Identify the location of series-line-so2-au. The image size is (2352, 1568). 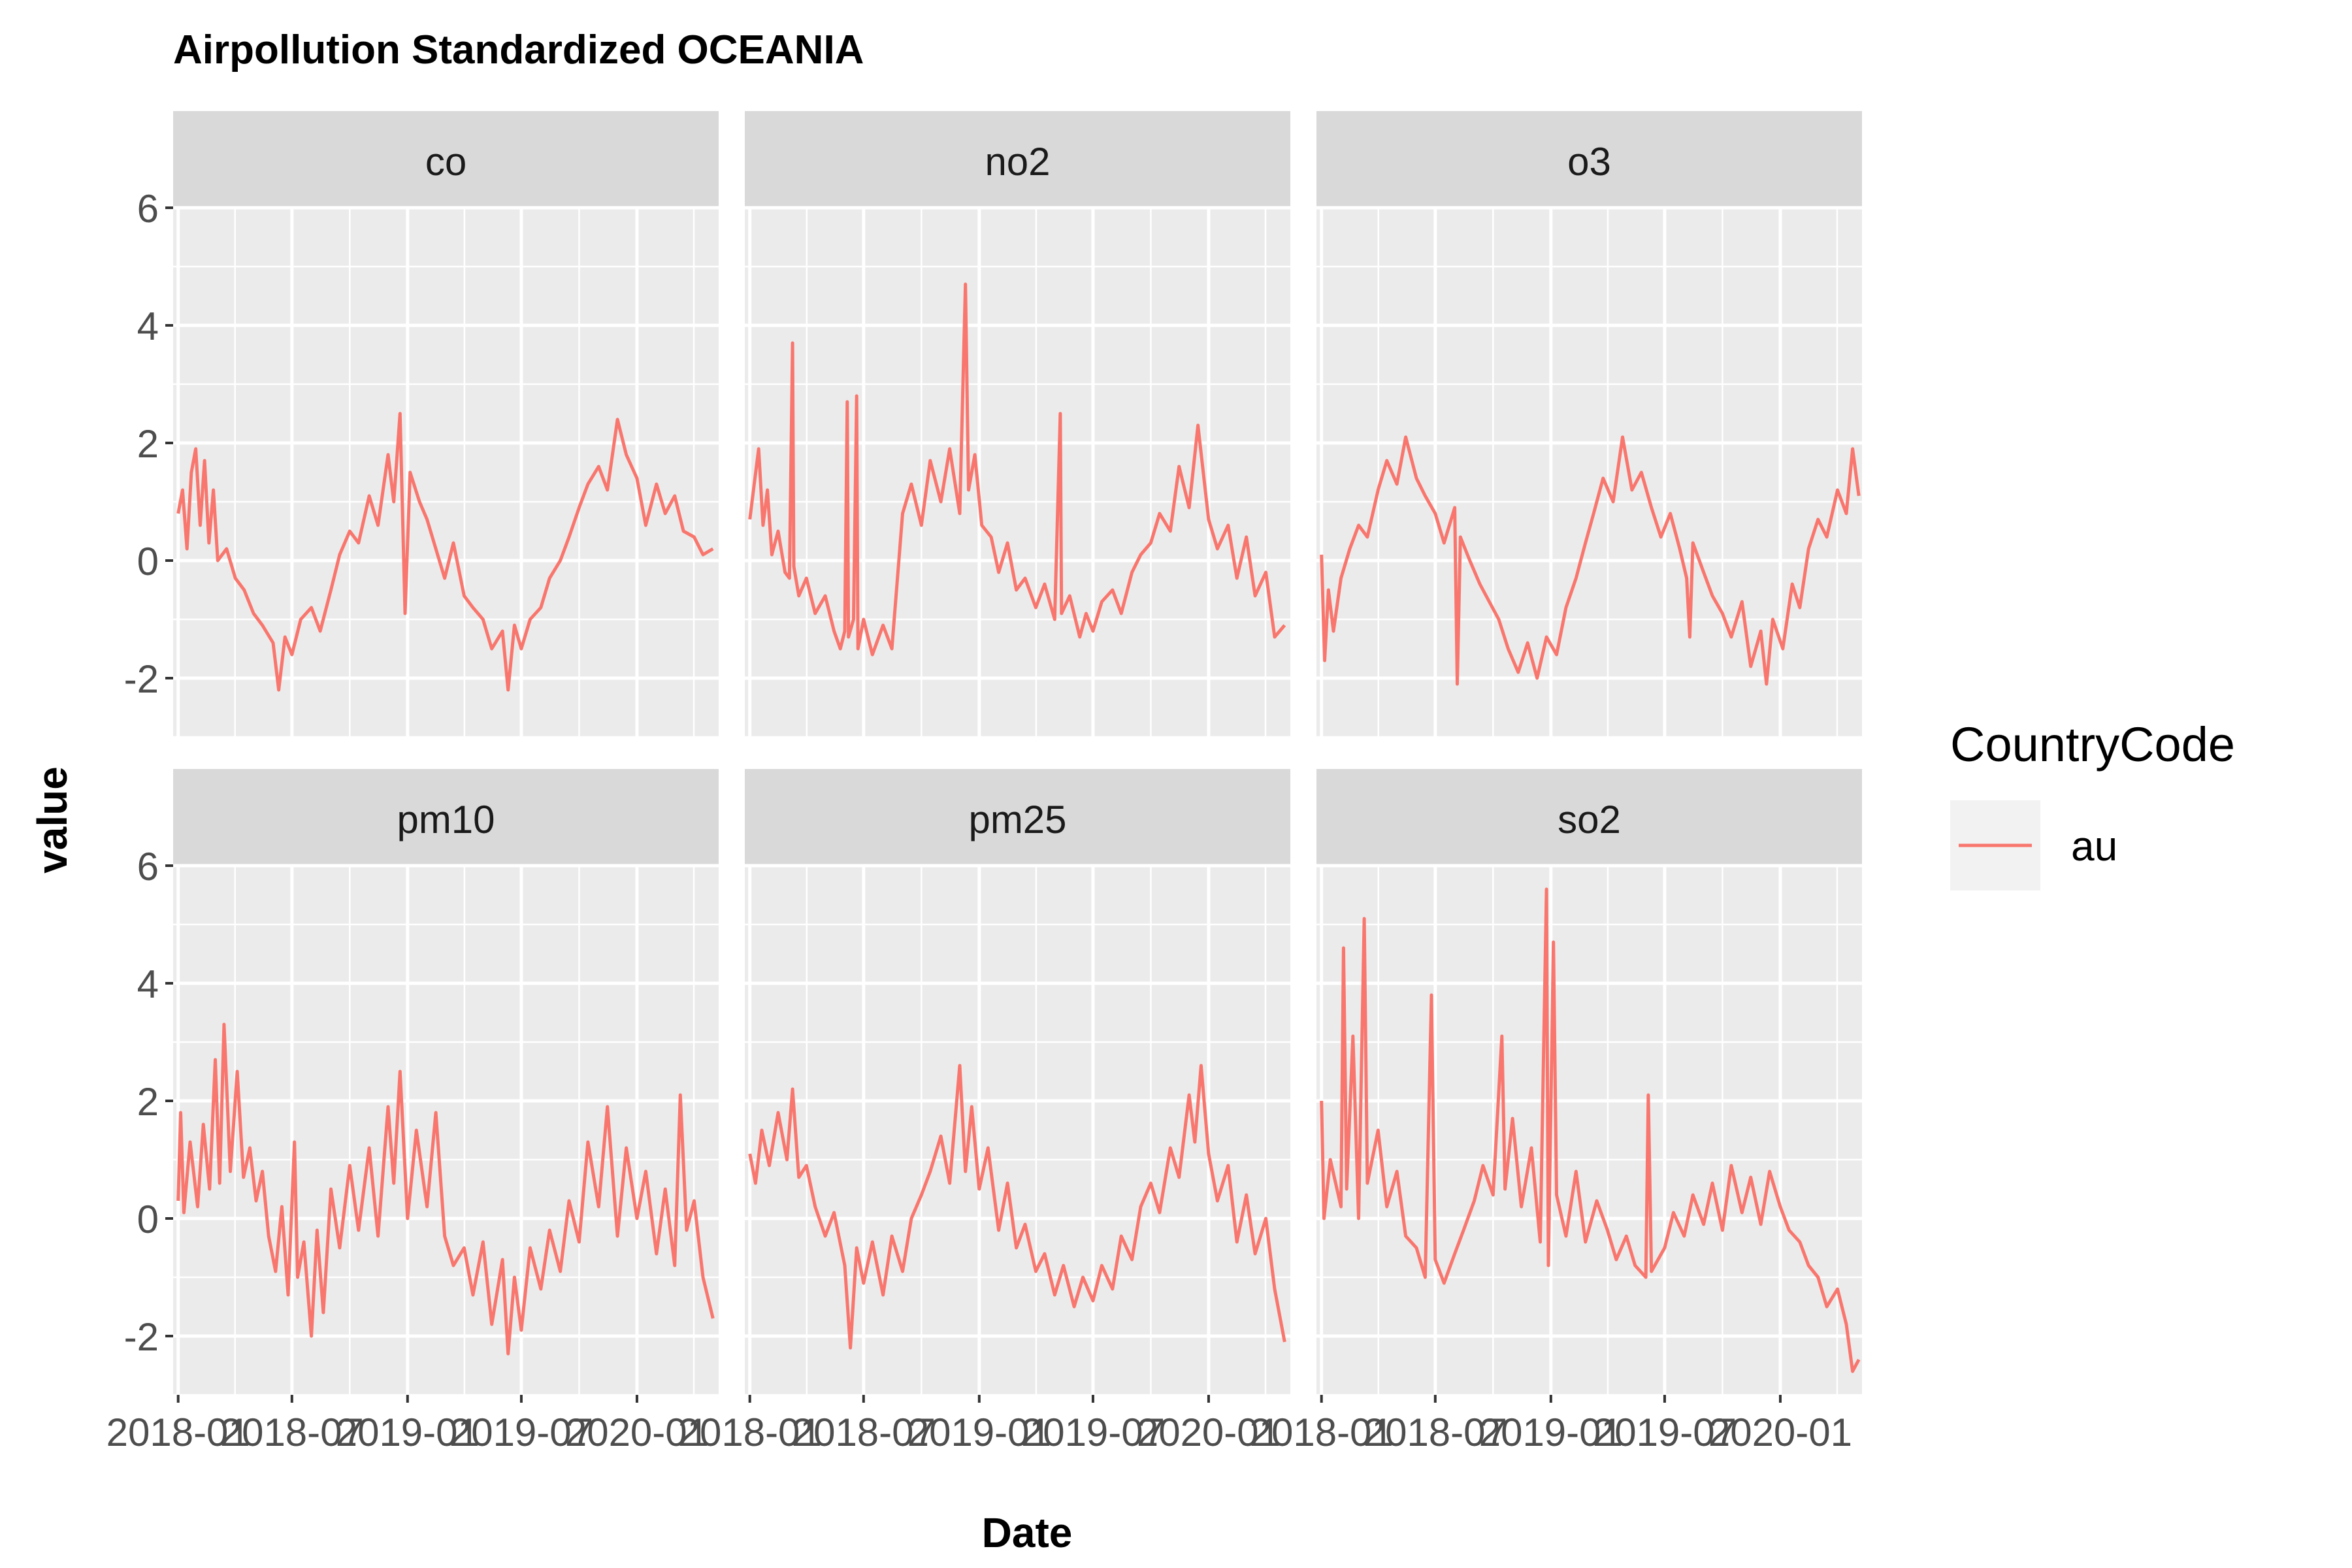
(1590, 1130).